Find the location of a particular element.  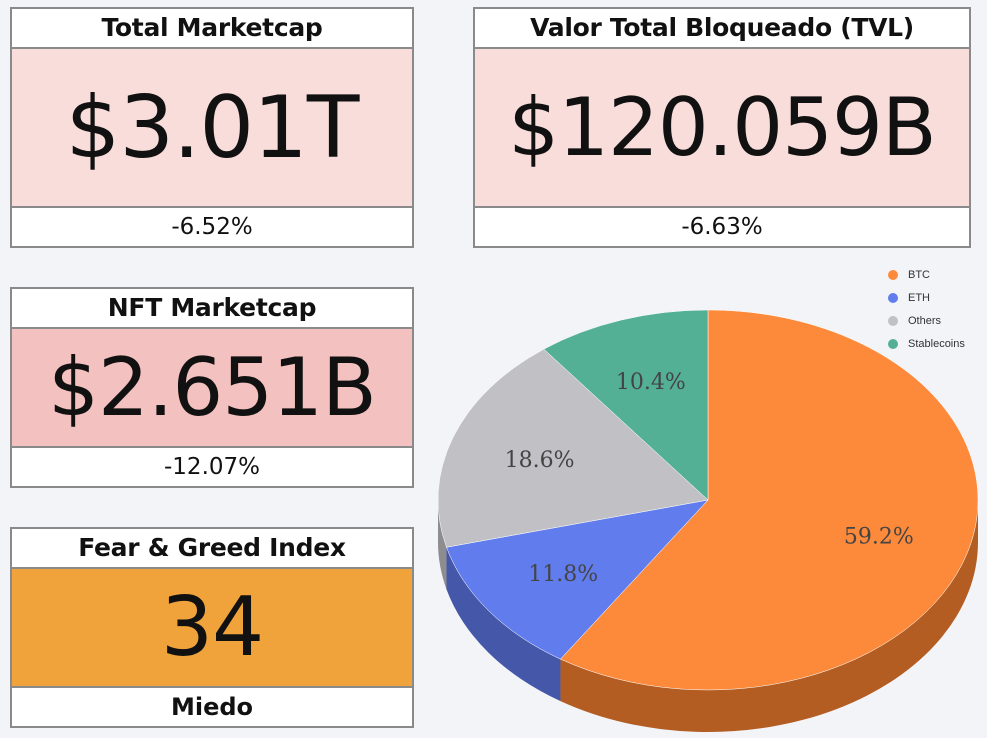

total-marketcap-card: Total Marketcap $3.01T -6.52% is located at coordinates (212, 127).